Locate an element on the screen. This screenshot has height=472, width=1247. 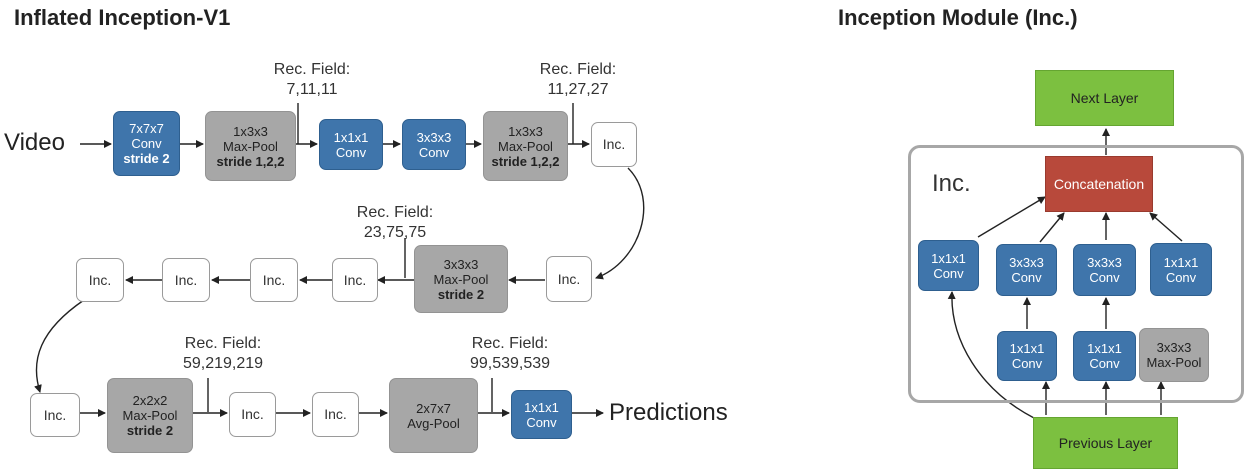
maxpool-1x3x3-node-2: 1x3x3 Max-Pool stride 1,2,2 is located at coordinates (525, 146).